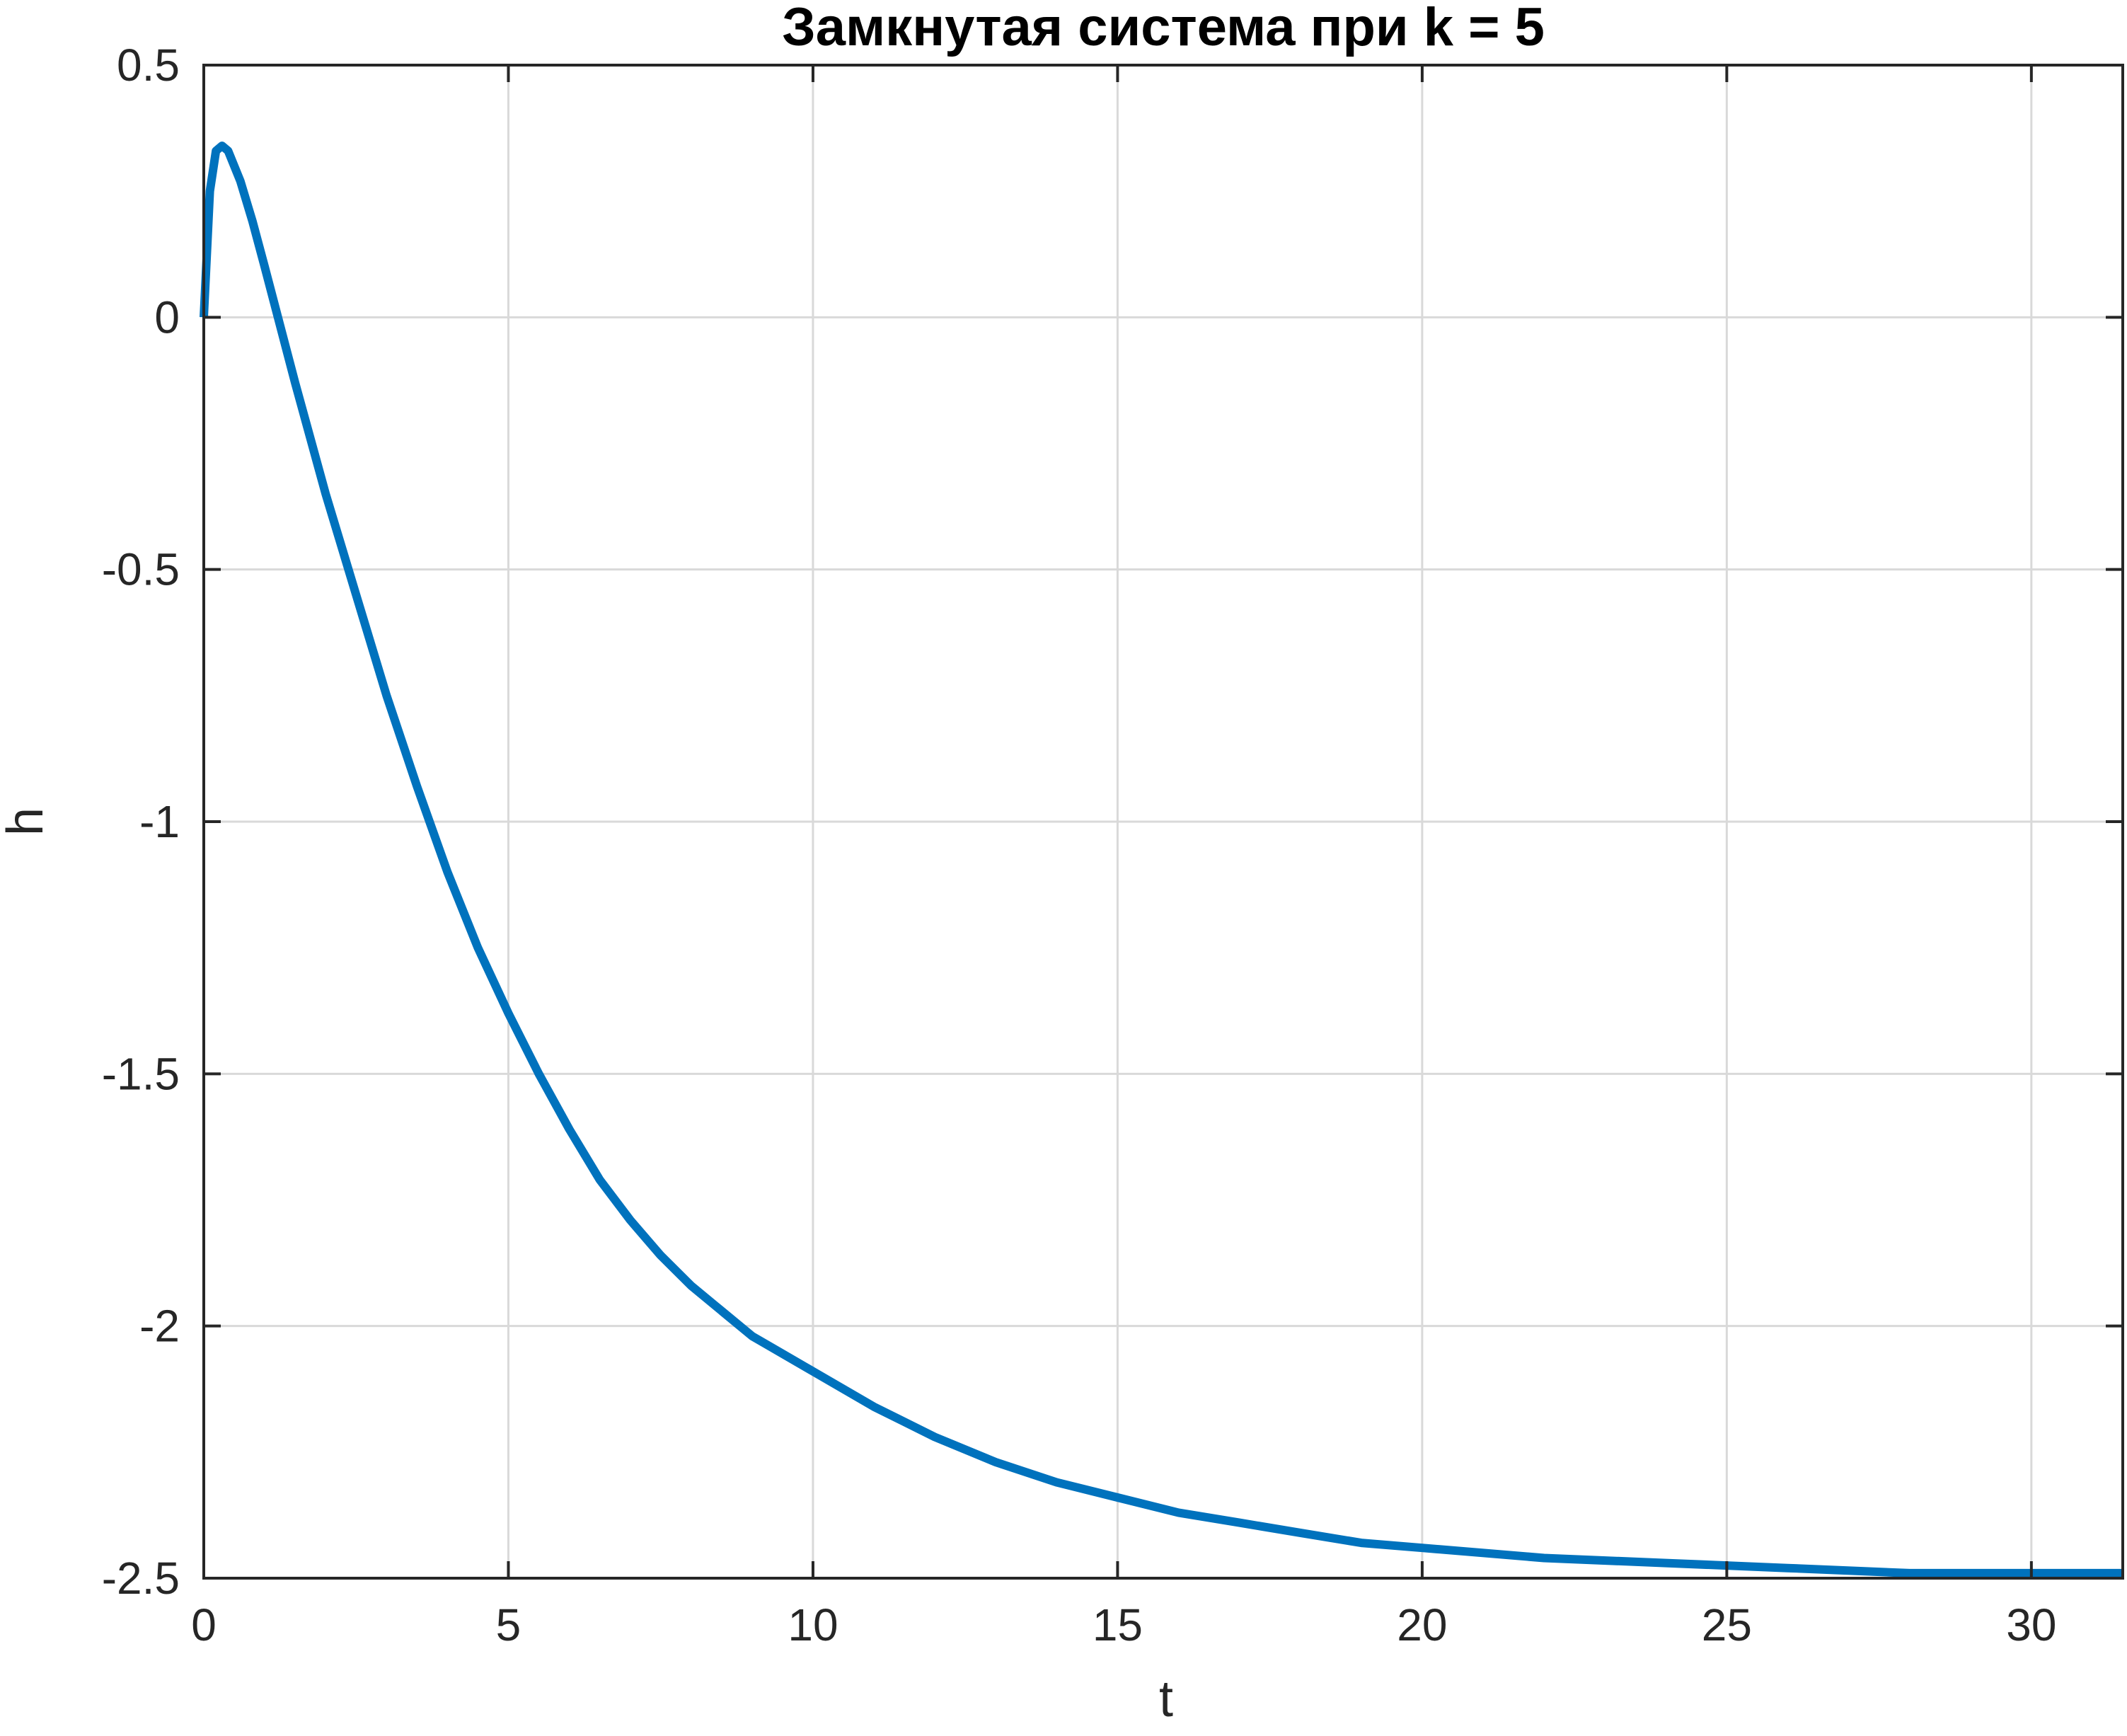 Image resolution: width=2127 pixels, height=1736 pixels. I want to click on x-axis-label: t, so click(1166, 1699).